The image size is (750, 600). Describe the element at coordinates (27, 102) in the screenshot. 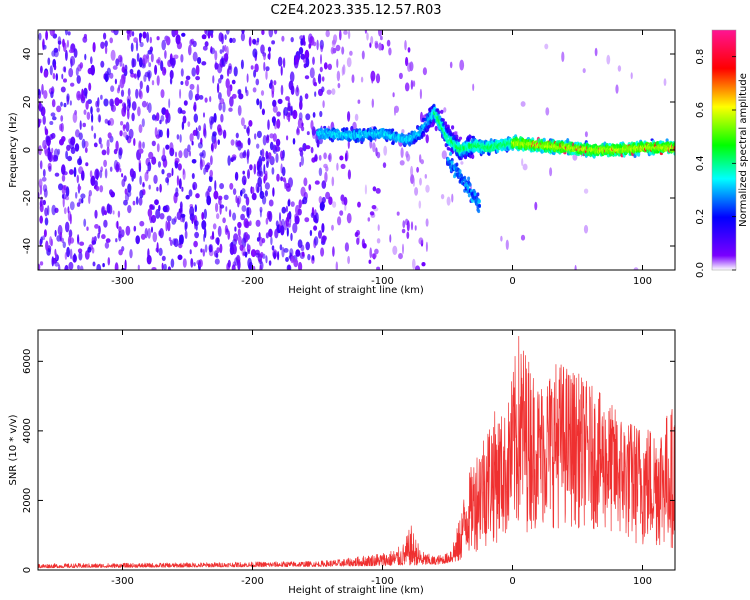

I see `spectrogram-y-tick-label: 20` at that location.